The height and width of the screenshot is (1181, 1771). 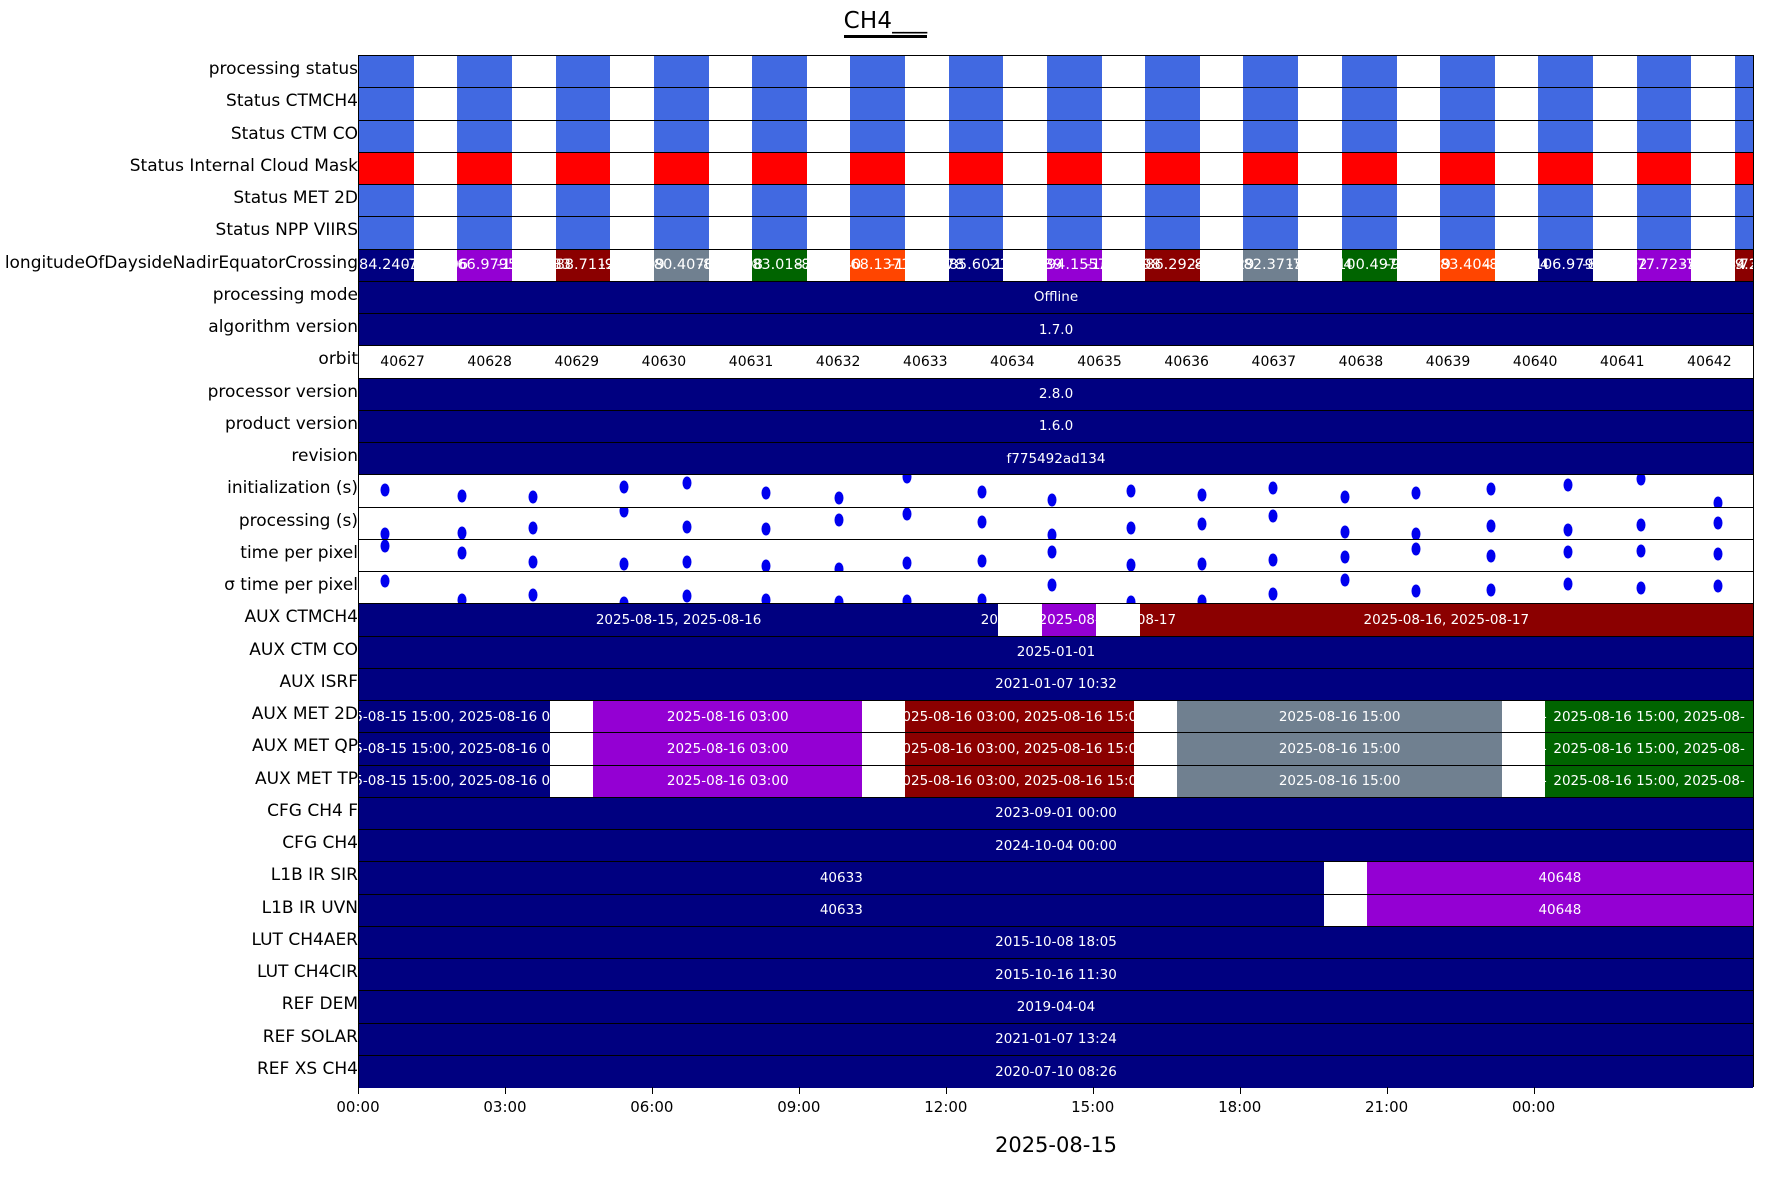 I want to click on segment-2: 40648, so click(x=1559, y=878).